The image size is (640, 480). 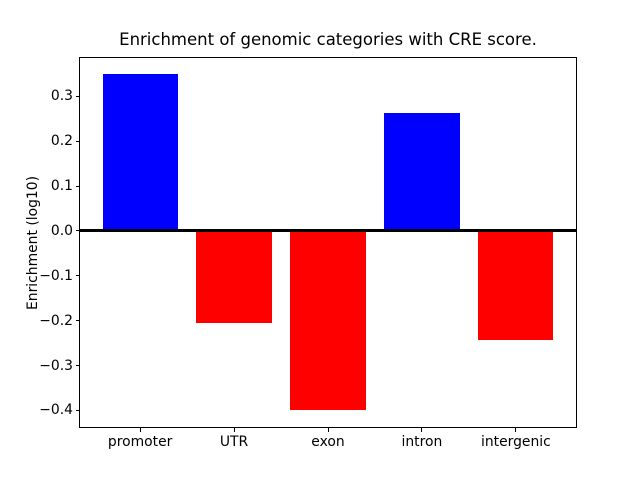 What do you see at coordinates (234, 442) in the screenshot?
I see `x-tick-label-UTR: UTR` at bounding box center [234, 442].